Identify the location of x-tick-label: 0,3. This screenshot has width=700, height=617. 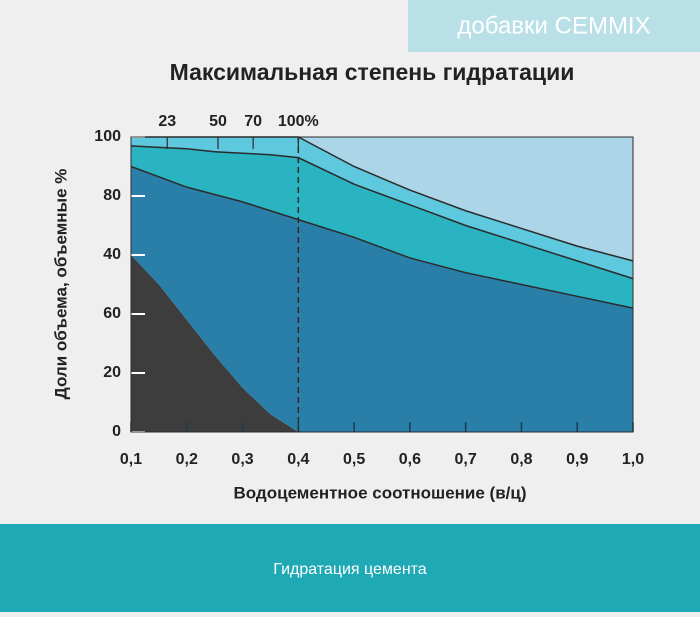
(242, 459).